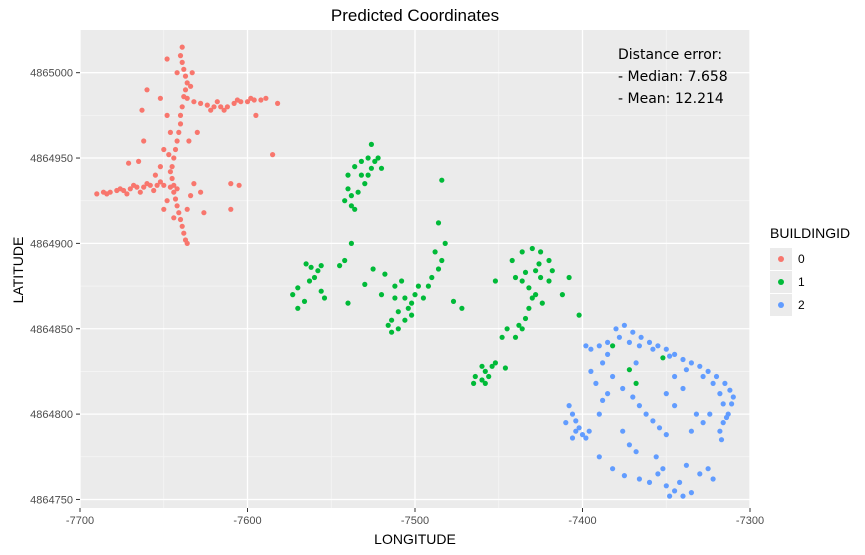 The height and width of the screenshot is (555, 865). Describe the element at coordinates (51, 330) in the screenshot. I see `y-tick-label: 4864850` at that location.